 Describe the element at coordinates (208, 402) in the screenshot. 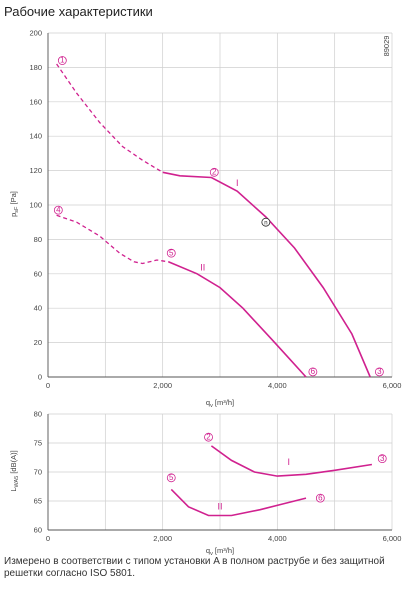

I see `pressure-x-label-main: q` at that location.